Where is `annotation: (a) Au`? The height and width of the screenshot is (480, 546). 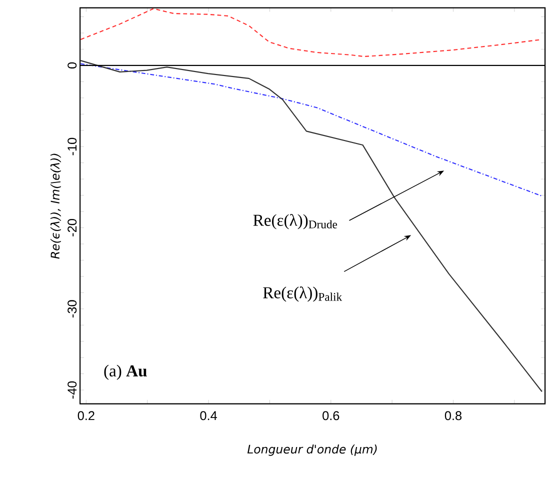
annotation: (a) Au is located at coordinates (125, 372).